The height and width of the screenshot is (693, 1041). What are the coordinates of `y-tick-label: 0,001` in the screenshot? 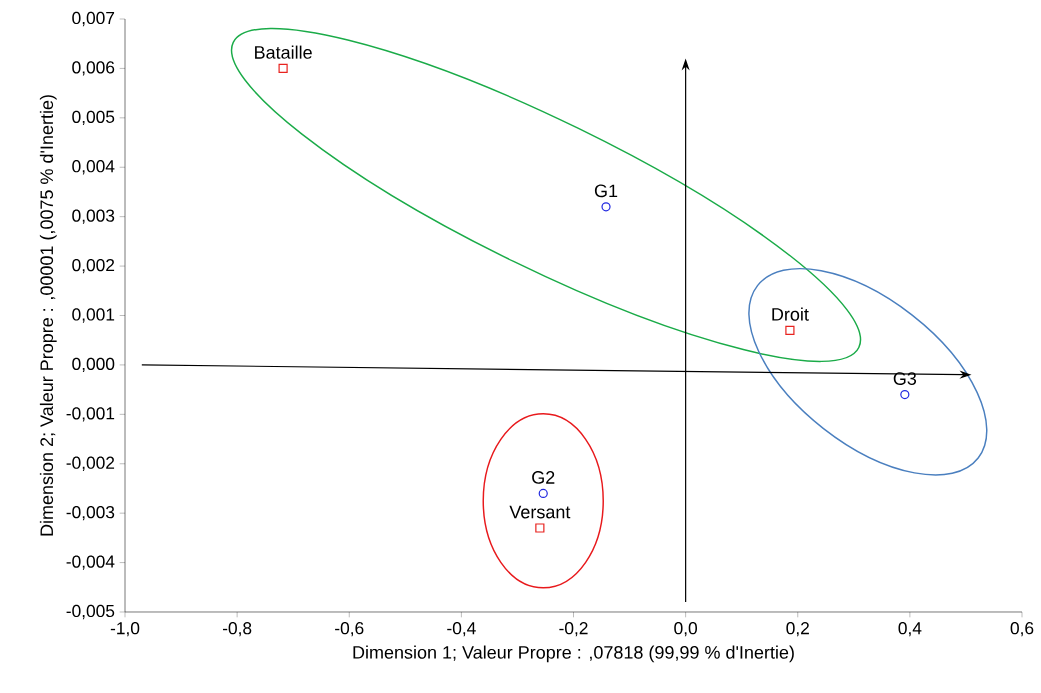 It's located at (93, 315).